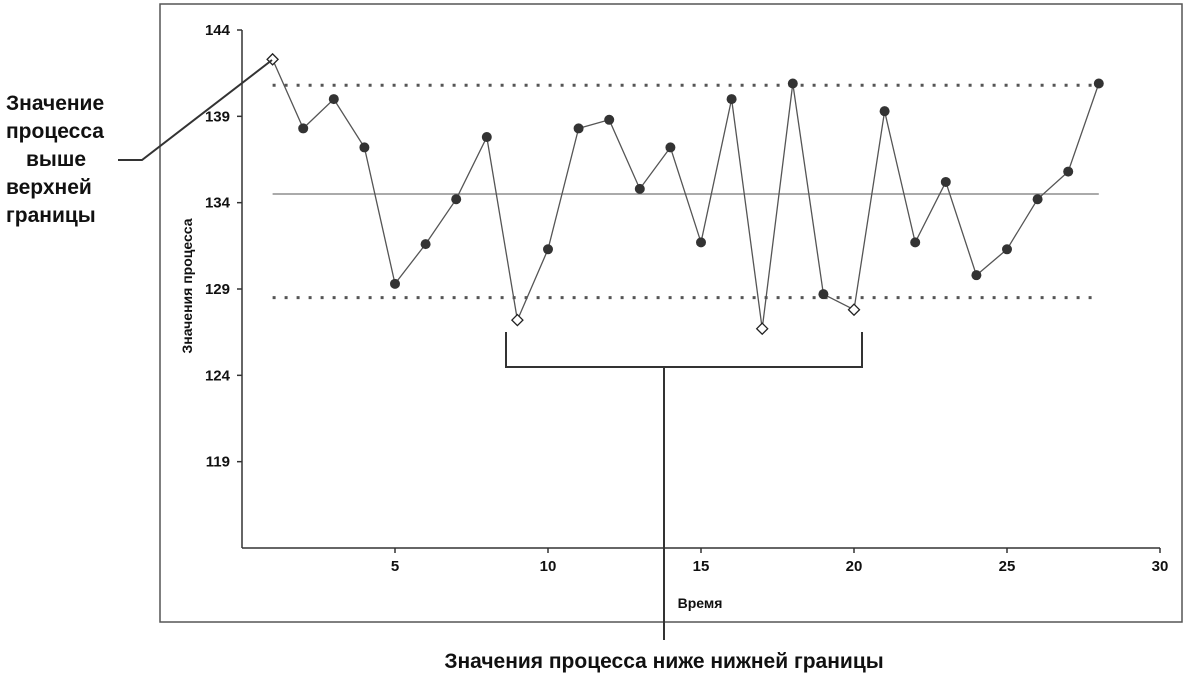 The image size is (1186, 675). What do you see at coordinates (218, 375) in the screenshot?
I see `y-tick-label: 124` at bounding box center [218, 375].